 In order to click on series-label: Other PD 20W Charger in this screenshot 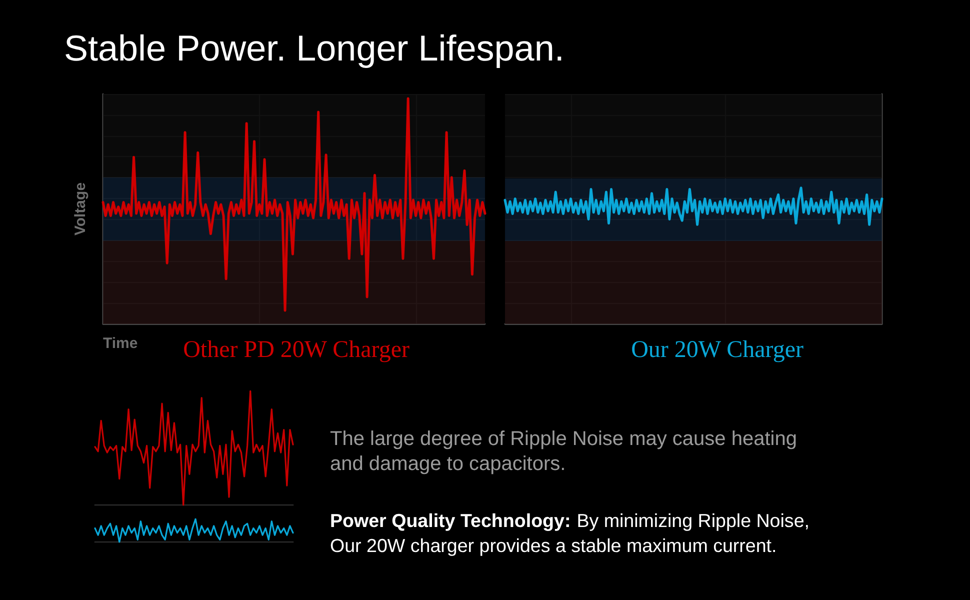, I will do `click(296, 350)`.